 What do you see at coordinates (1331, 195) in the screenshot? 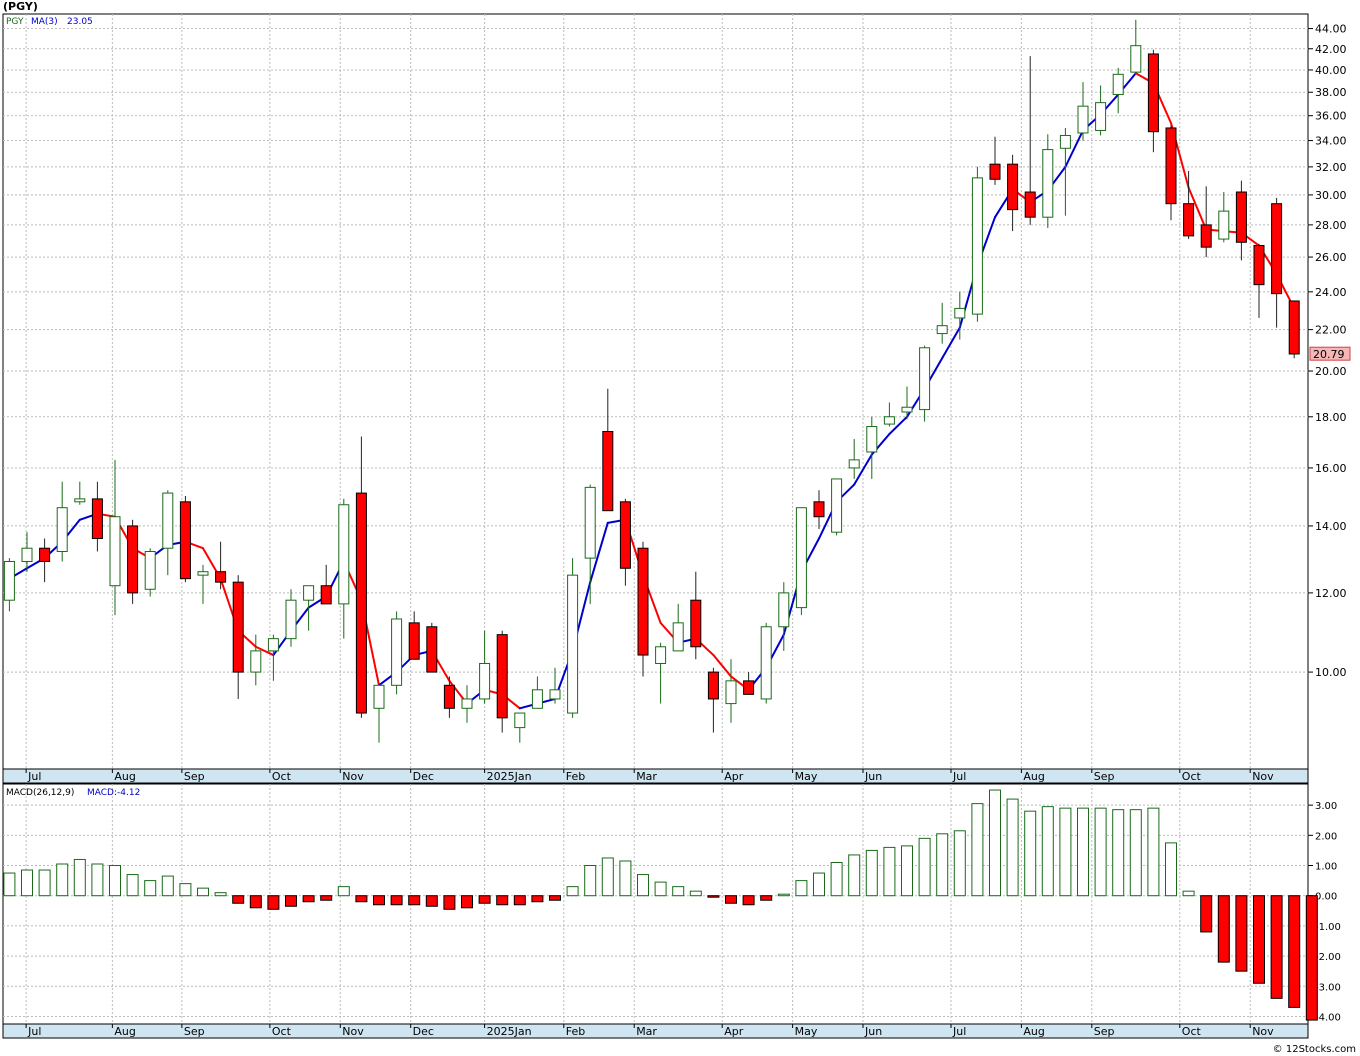
I see `price-tick-label: 30.00` at bounding box center [1331, 195].